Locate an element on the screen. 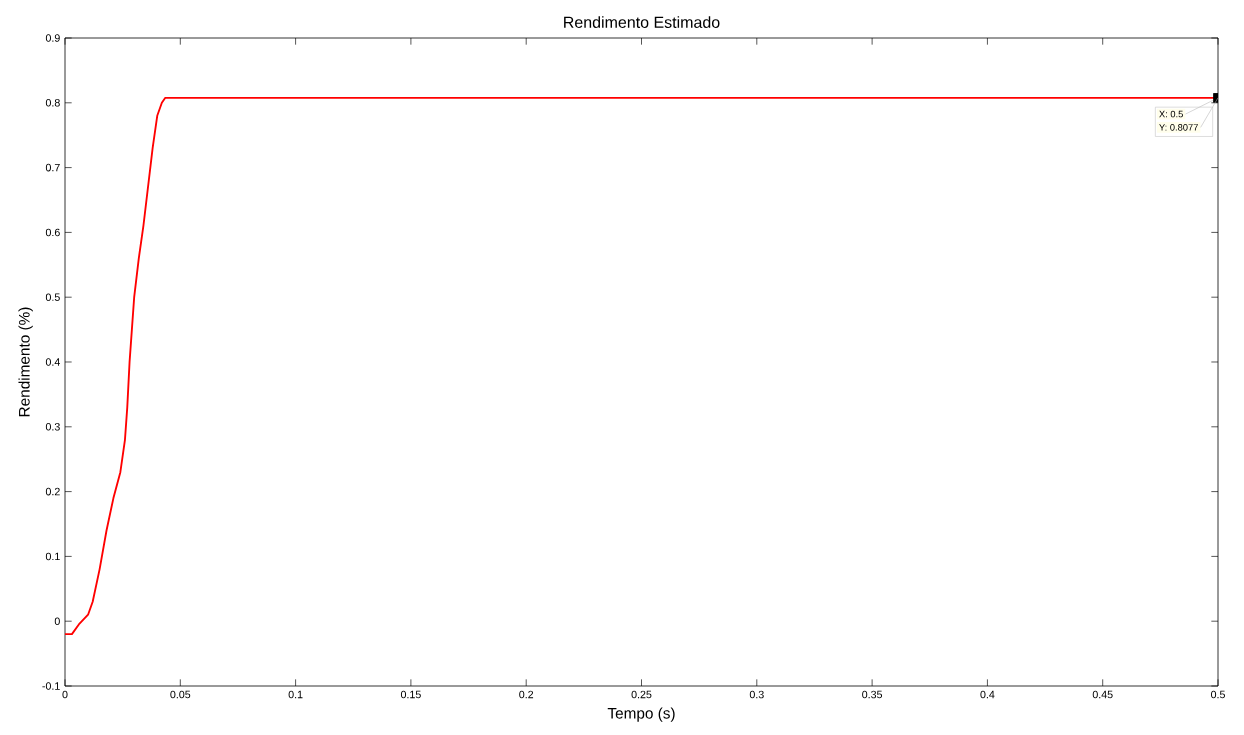  x-tick-label: 0.25 is located at coordinates (641, 694).